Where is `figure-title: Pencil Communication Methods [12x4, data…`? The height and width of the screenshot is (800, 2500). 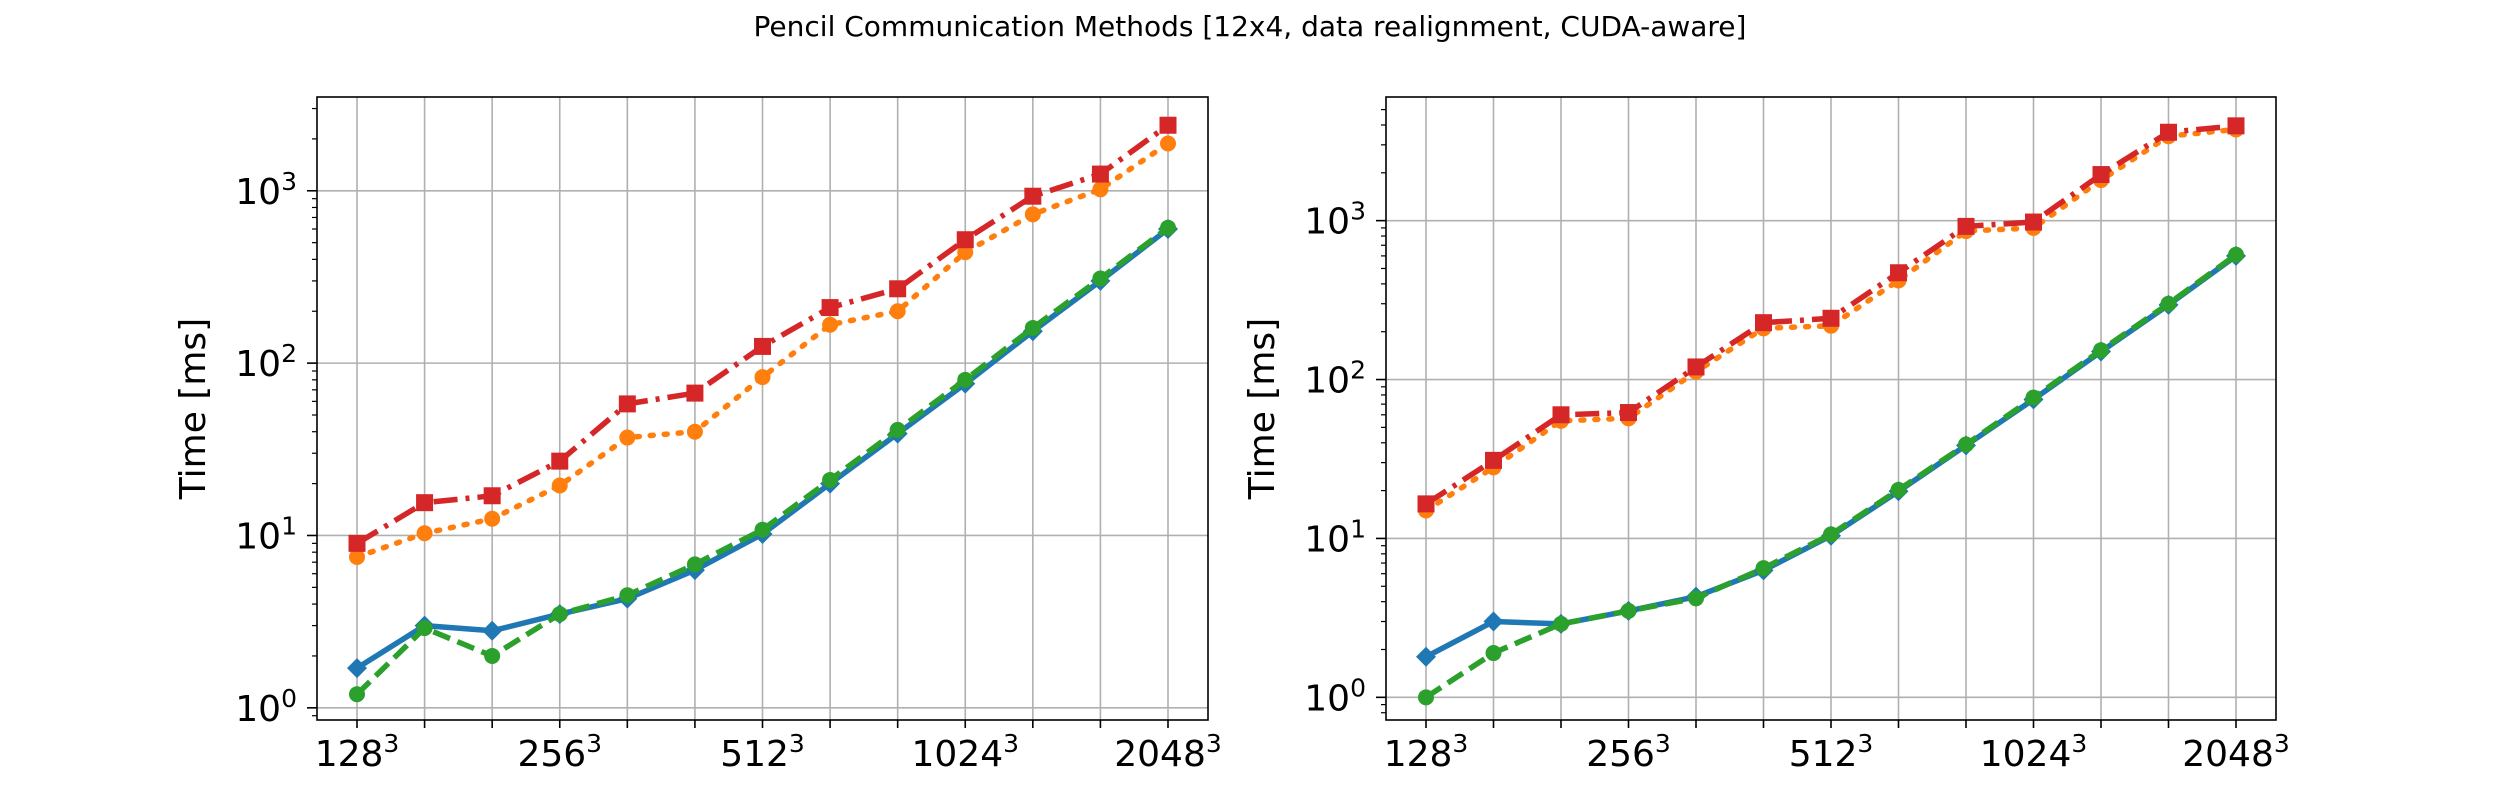
figure-title: Pencil Communication Methods [12x4, data… is located at coordinates (1250, 26).